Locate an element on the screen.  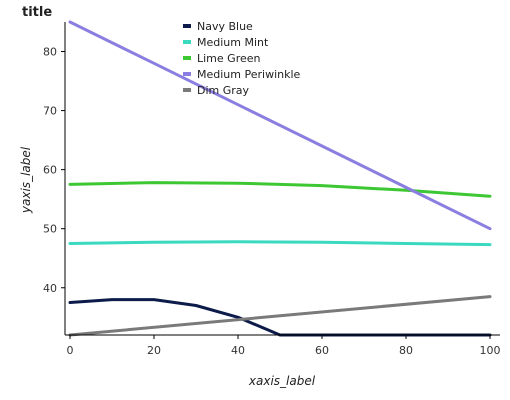
legend-swatch-medium-mint is located at coordinates (187, 42).